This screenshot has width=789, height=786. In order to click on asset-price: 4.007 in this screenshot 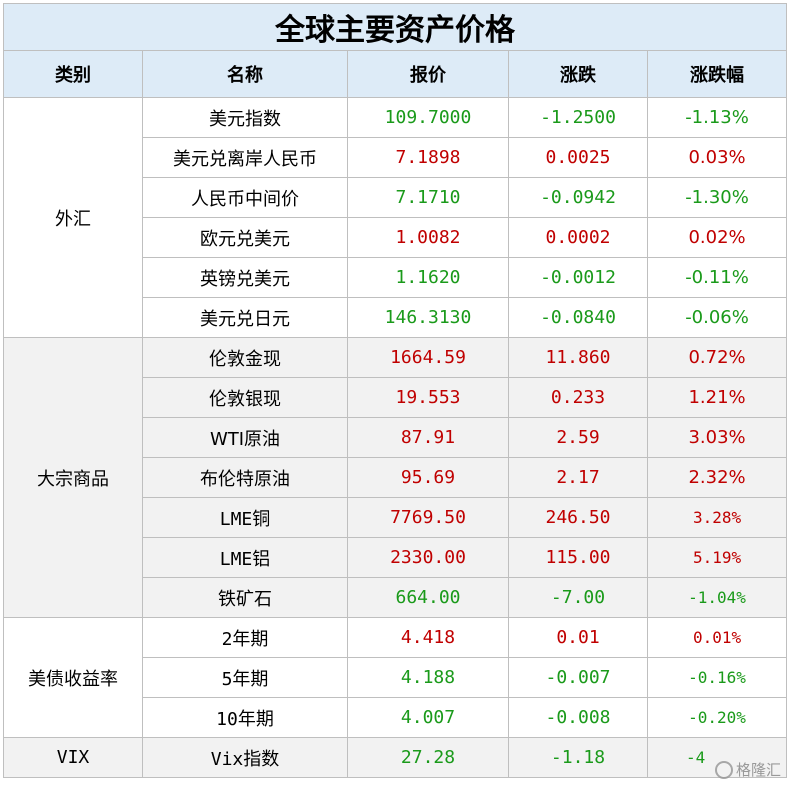, I will do `click(428, 717)`.